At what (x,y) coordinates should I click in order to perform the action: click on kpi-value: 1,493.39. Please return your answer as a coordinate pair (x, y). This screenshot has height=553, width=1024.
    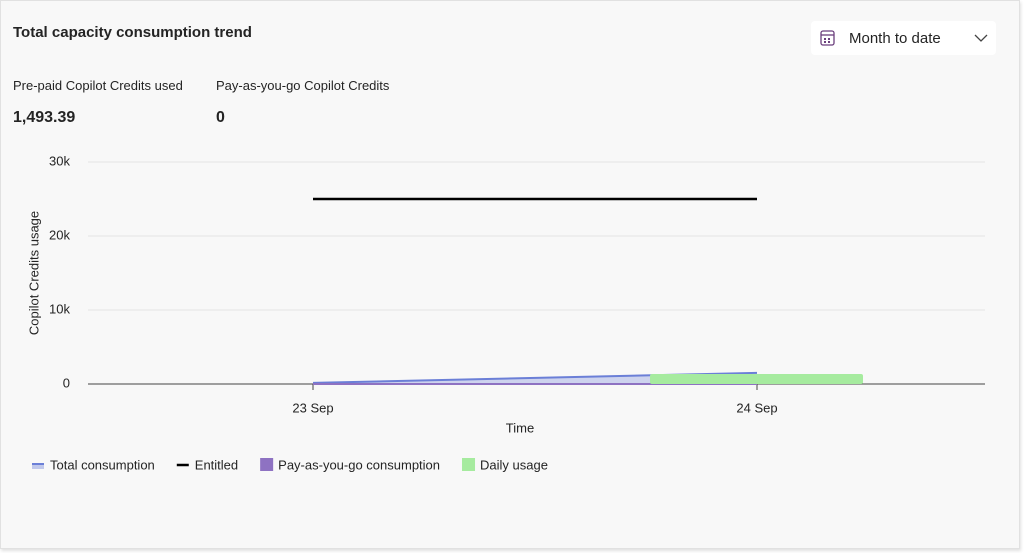
    Looking at the image, I should click on (44, 117).